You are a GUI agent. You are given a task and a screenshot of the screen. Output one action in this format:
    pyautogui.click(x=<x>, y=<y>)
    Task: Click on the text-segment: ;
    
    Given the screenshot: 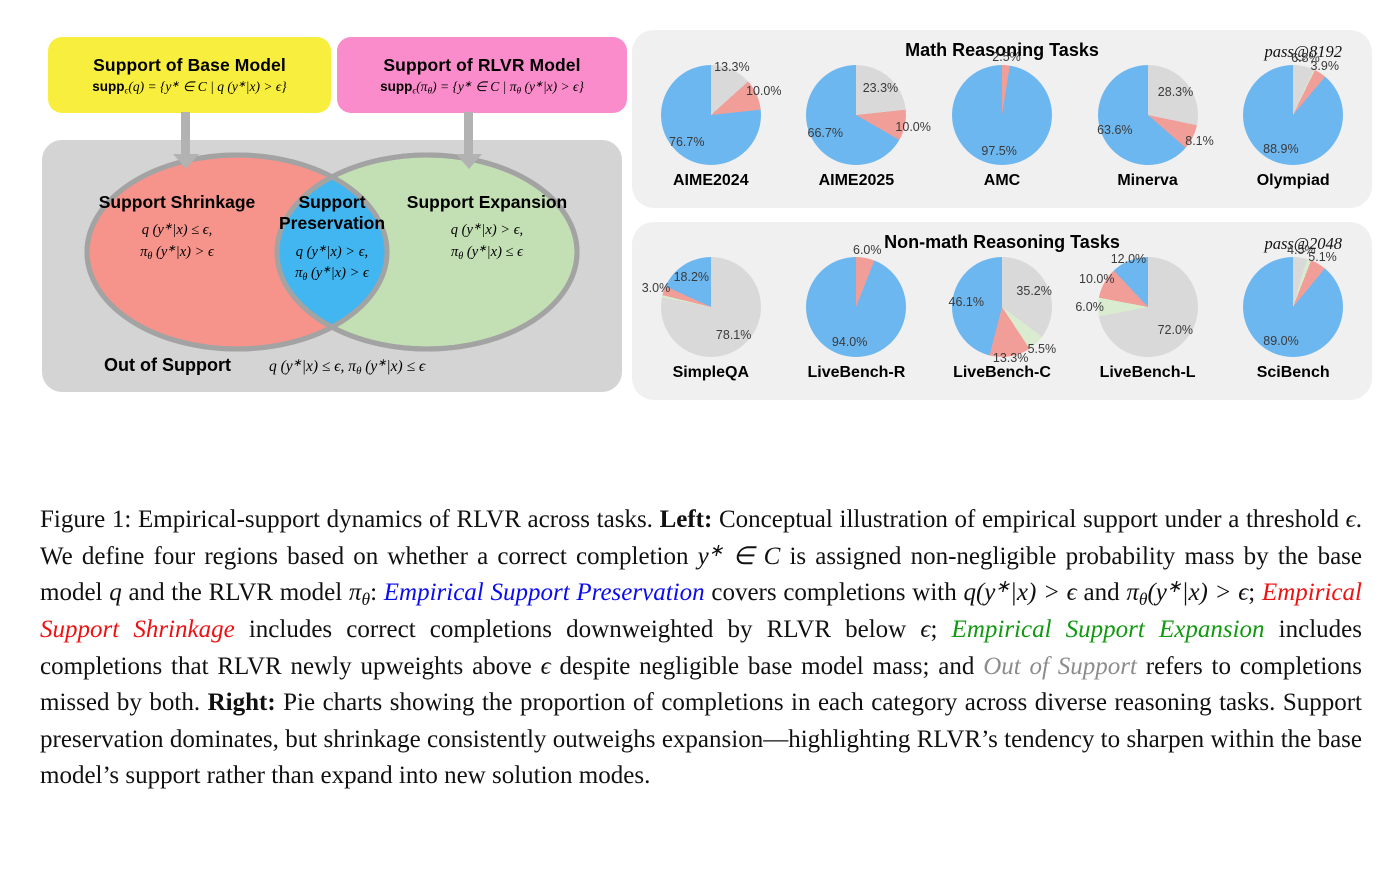 What is the action you would take?
    pyautogui.click(x=1255, y=593)
    